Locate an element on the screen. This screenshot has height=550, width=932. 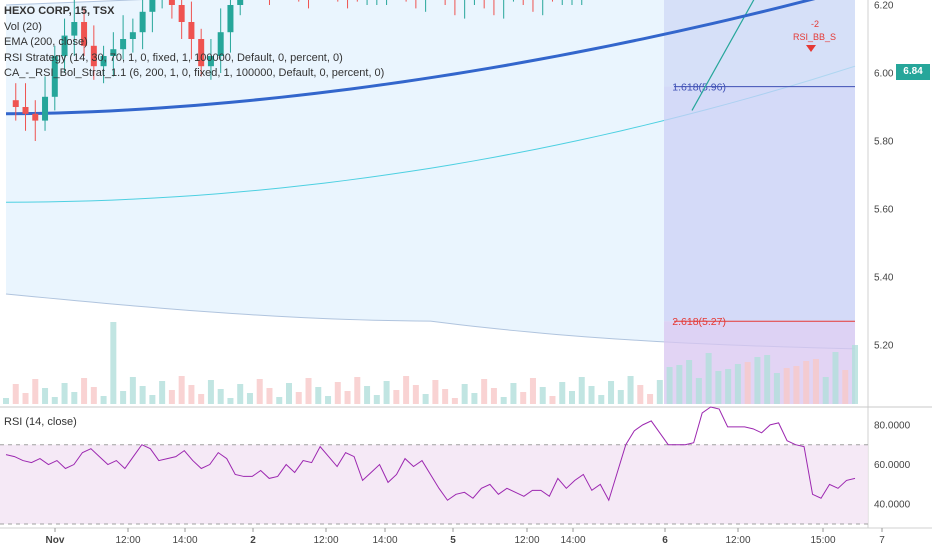
time-tick-label: 6 is located at coordinates (665, 540).